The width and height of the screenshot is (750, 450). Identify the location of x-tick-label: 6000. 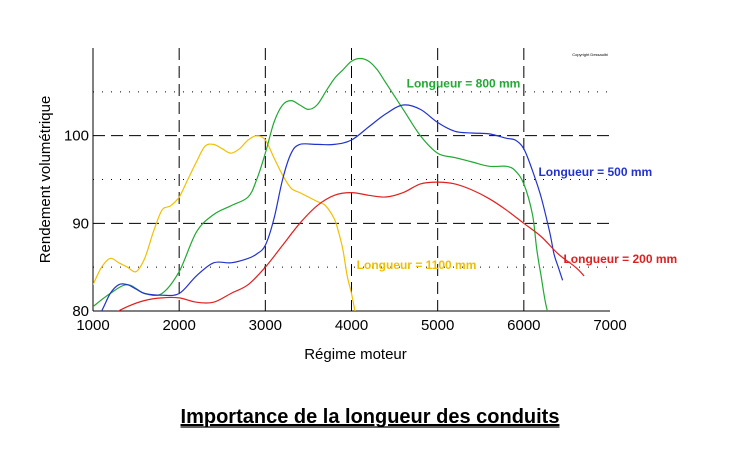
(523, 325).